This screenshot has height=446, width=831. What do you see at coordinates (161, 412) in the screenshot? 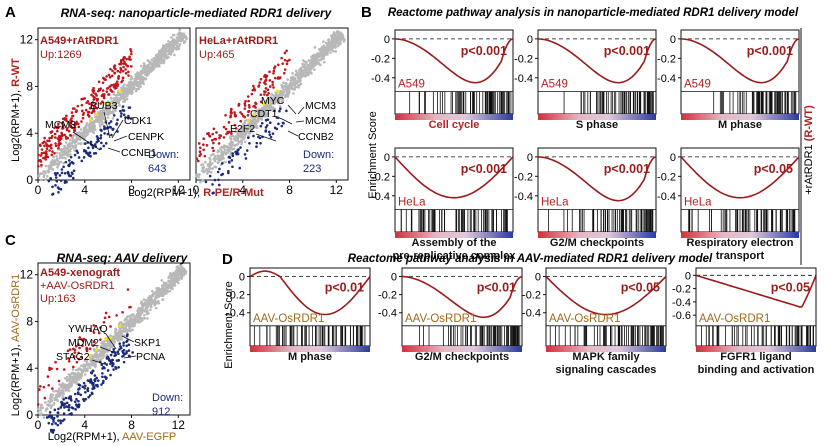
I see `xenograft-down-count: 912` at bounding box center [161, 412].